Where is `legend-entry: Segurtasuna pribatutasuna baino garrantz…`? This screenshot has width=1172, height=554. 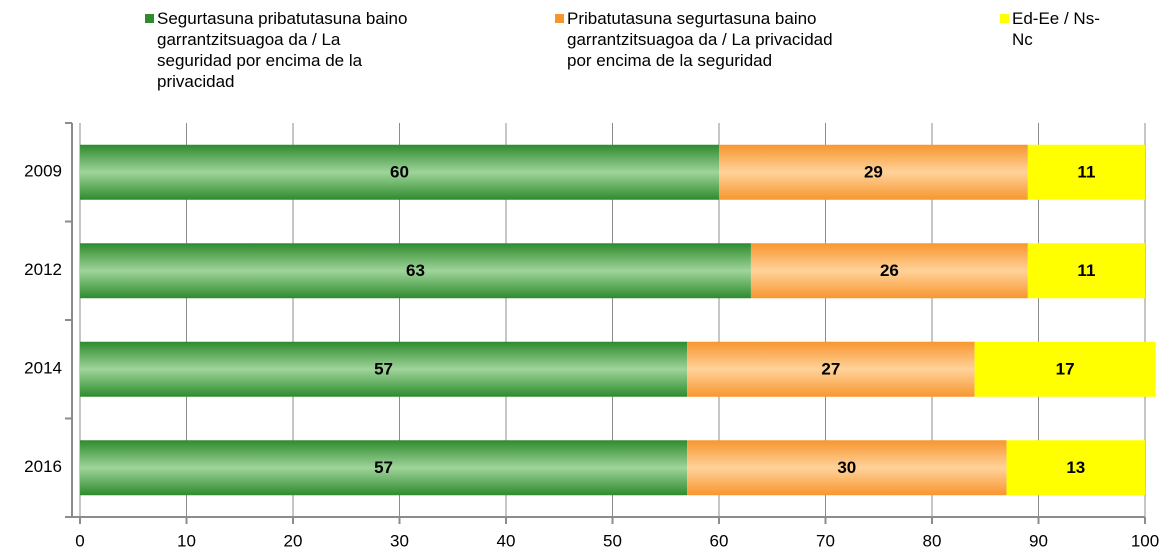 legend-entry: Segurtasuna pribatutasuna baino garrantz… is located at coordinates (280, 50).